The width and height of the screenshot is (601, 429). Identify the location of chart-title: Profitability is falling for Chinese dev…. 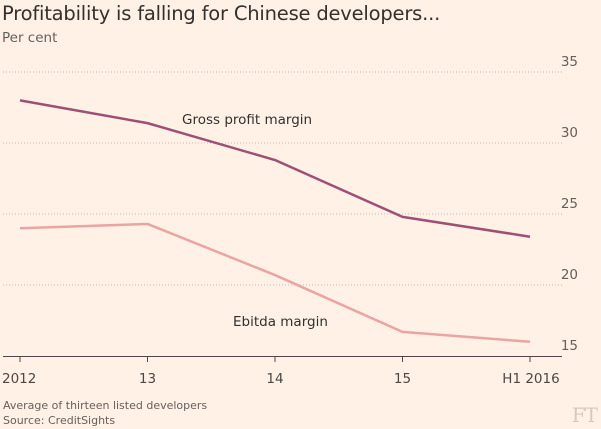
(221, 13).